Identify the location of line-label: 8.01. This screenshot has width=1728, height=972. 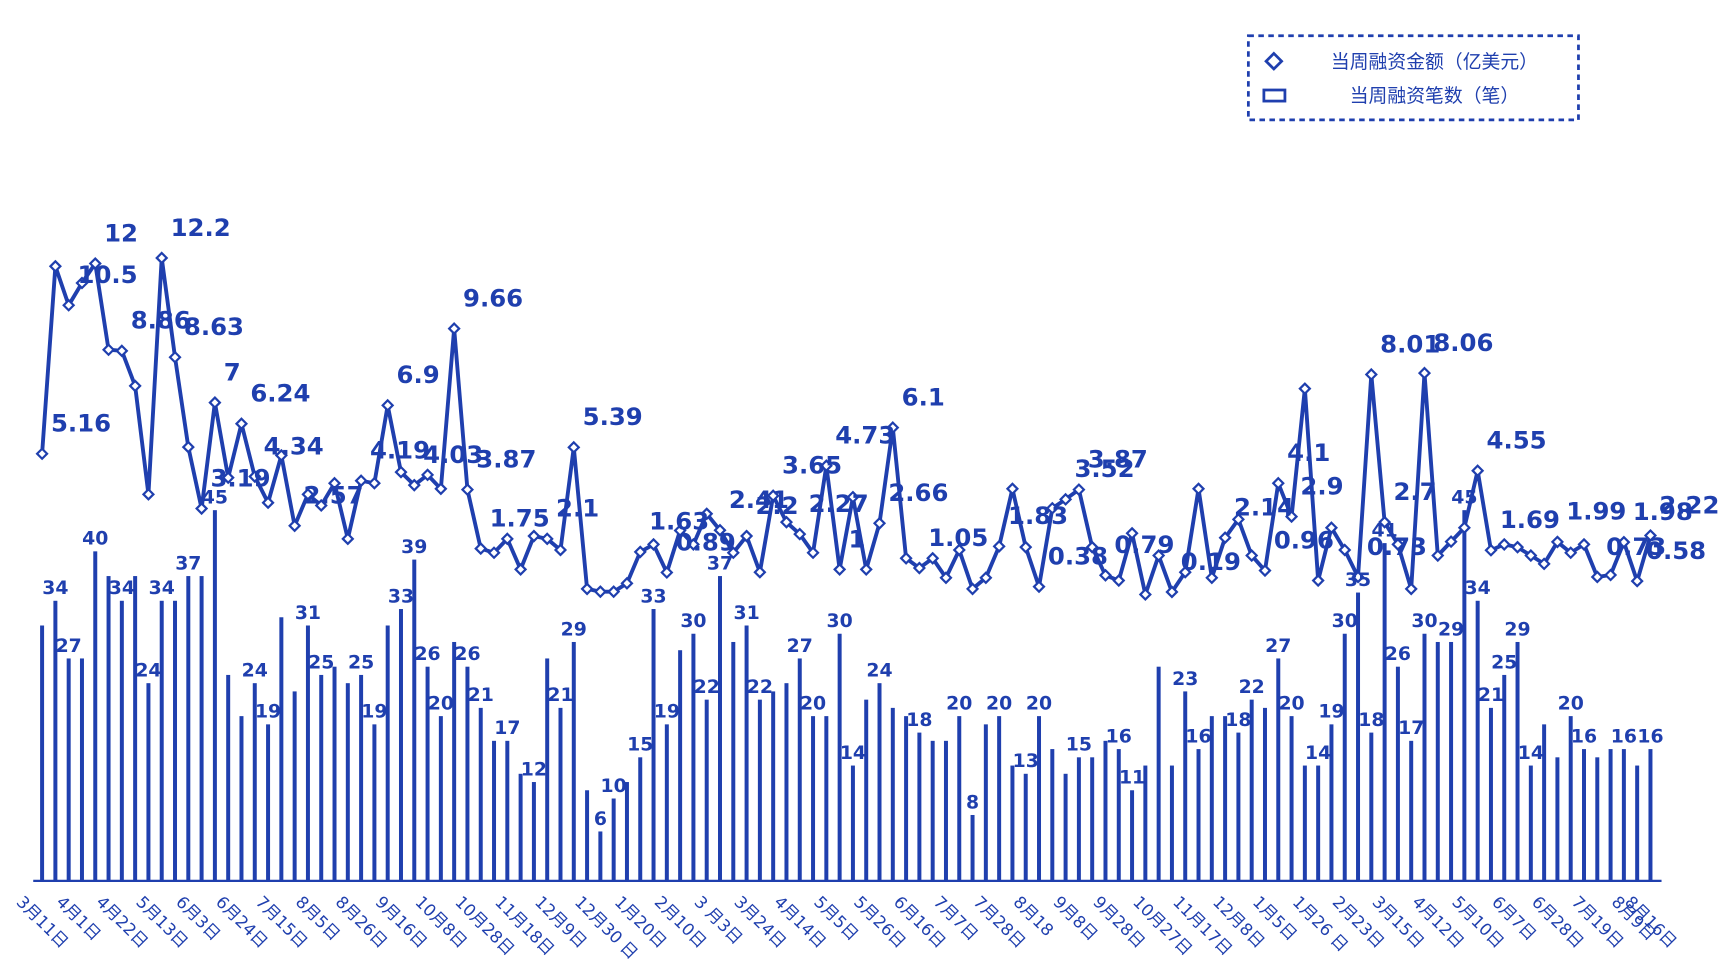
(1410, 343).